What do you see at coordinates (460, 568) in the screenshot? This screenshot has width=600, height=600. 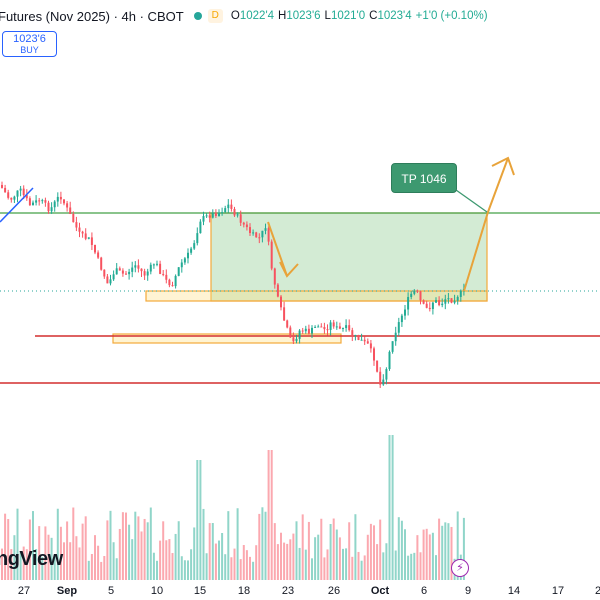 I see `lightning-bolt-icon: ⚡` at bounding box center [460, 568].